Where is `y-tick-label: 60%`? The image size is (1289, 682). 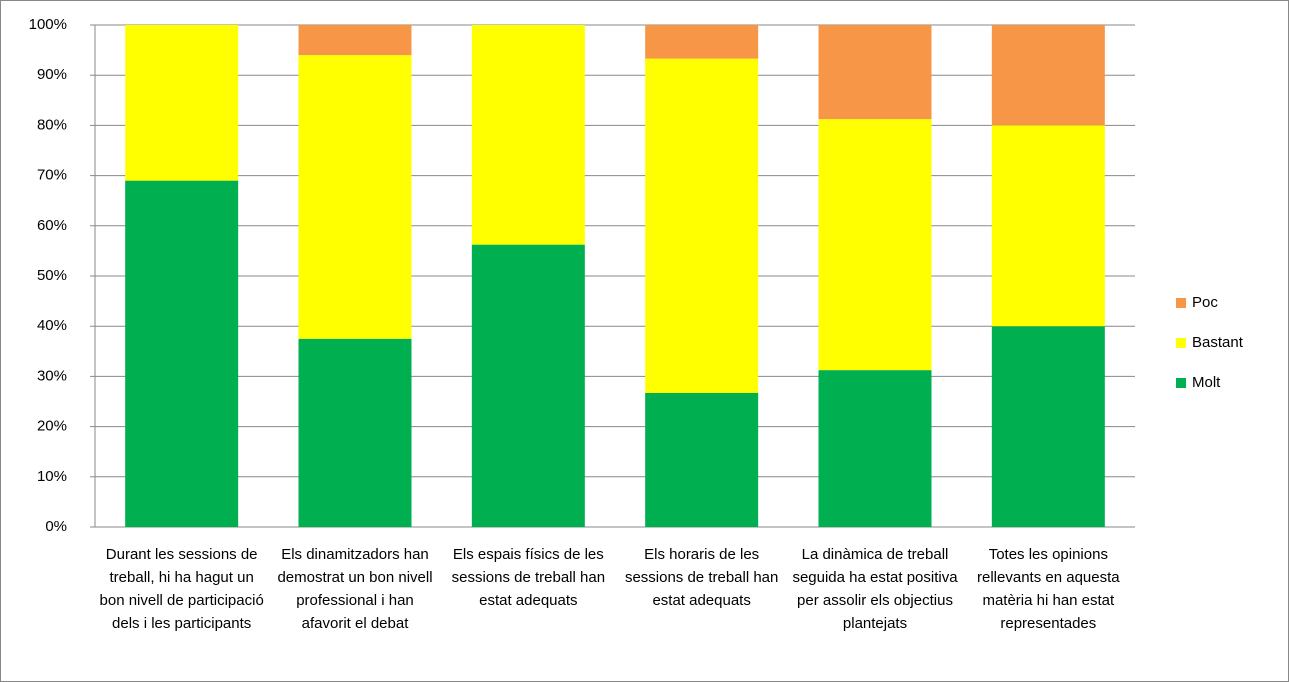 y-tick-label: 60% is located at coordinates (52, 225).